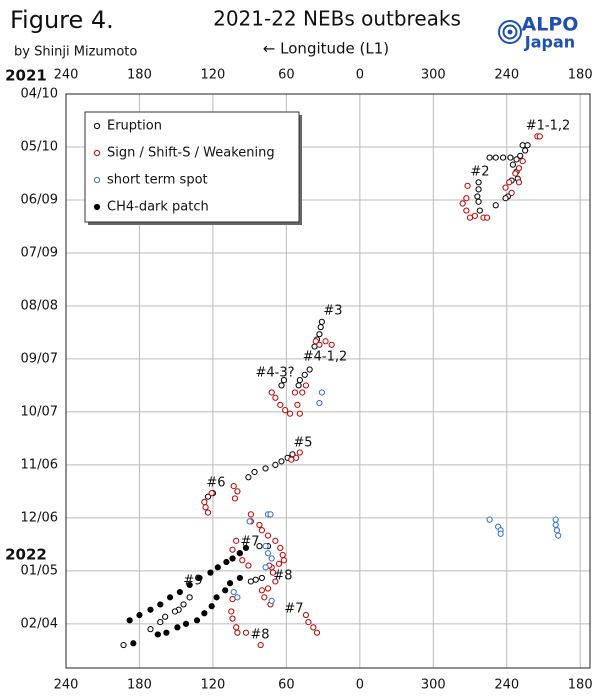 The width and height of the screenshot is (597, 696). What do you see at coordinates (191, 153) in the screenshot?
I see `legend-label: Sign / Shift-S / Weakening` at bounding box center [191, 153].